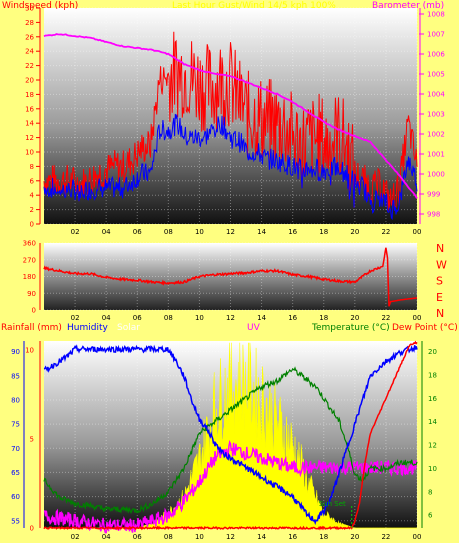  I want to click on compass-label: W, so click(441, 264).